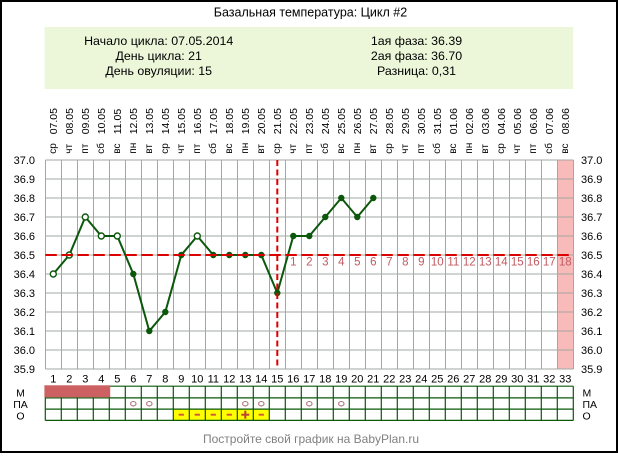 Image resolution: width=618 pixels, height=458 pixels. What do you see at coordinates (310, 121) in the screenshot?
I see `svg-text: 23.05` at bounding box center [310, 121].